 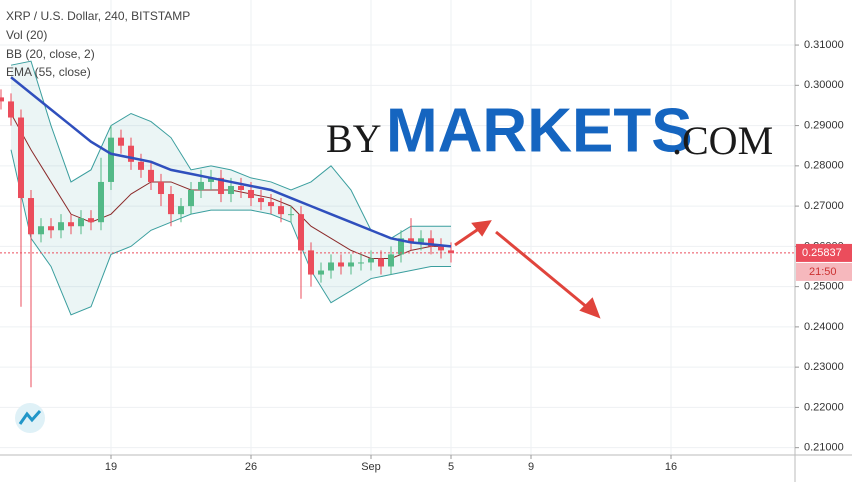 I want to click on y-tick-label: 0.24000, so click(x=824, y=327).